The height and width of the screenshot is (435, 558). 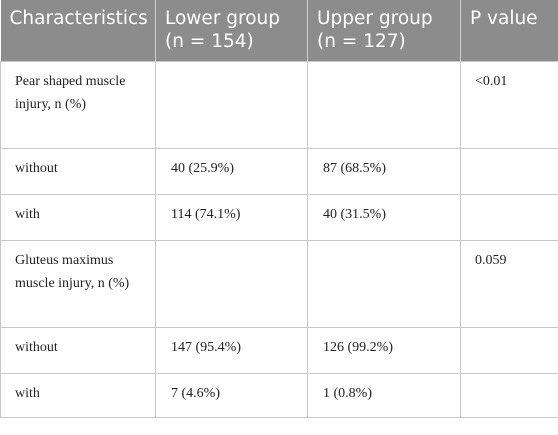 What do you see at coordinates (384, 395) in the screenshot?
I see `upper-group-cell: 1 (0.8%)` at bounding box center [384, 395].